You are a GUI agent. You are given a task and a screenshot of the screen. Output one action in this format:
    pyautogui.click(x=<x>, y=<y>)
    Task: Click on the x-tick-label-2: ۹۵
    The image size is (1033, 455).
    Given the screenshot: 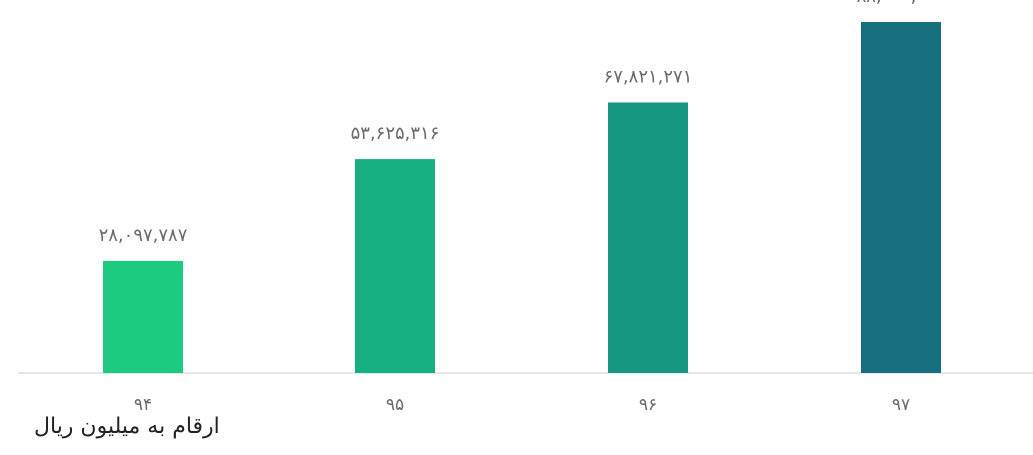 What is the action you would take?
    pyautogui.click(x=395, y=405)
    